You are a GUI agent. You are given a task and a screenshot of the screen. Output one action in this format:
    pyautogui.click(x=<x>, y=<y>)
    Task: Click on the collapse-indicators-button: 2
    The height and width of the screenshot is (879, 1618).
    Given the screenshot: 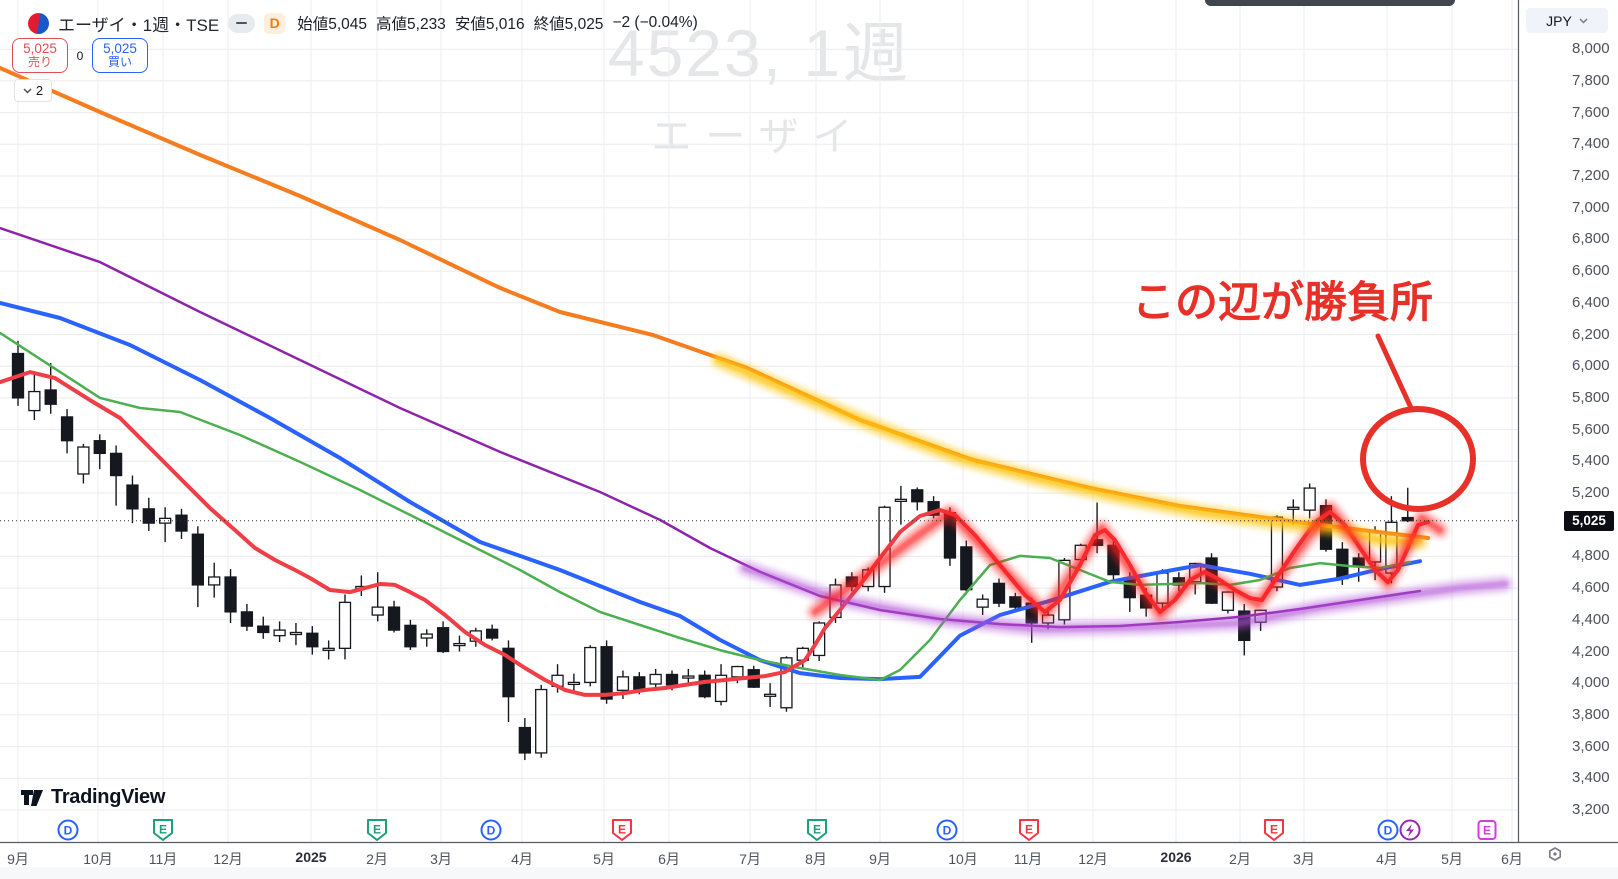 What is the action you would take?
    pyautogui.click(x=33, y=90)
    